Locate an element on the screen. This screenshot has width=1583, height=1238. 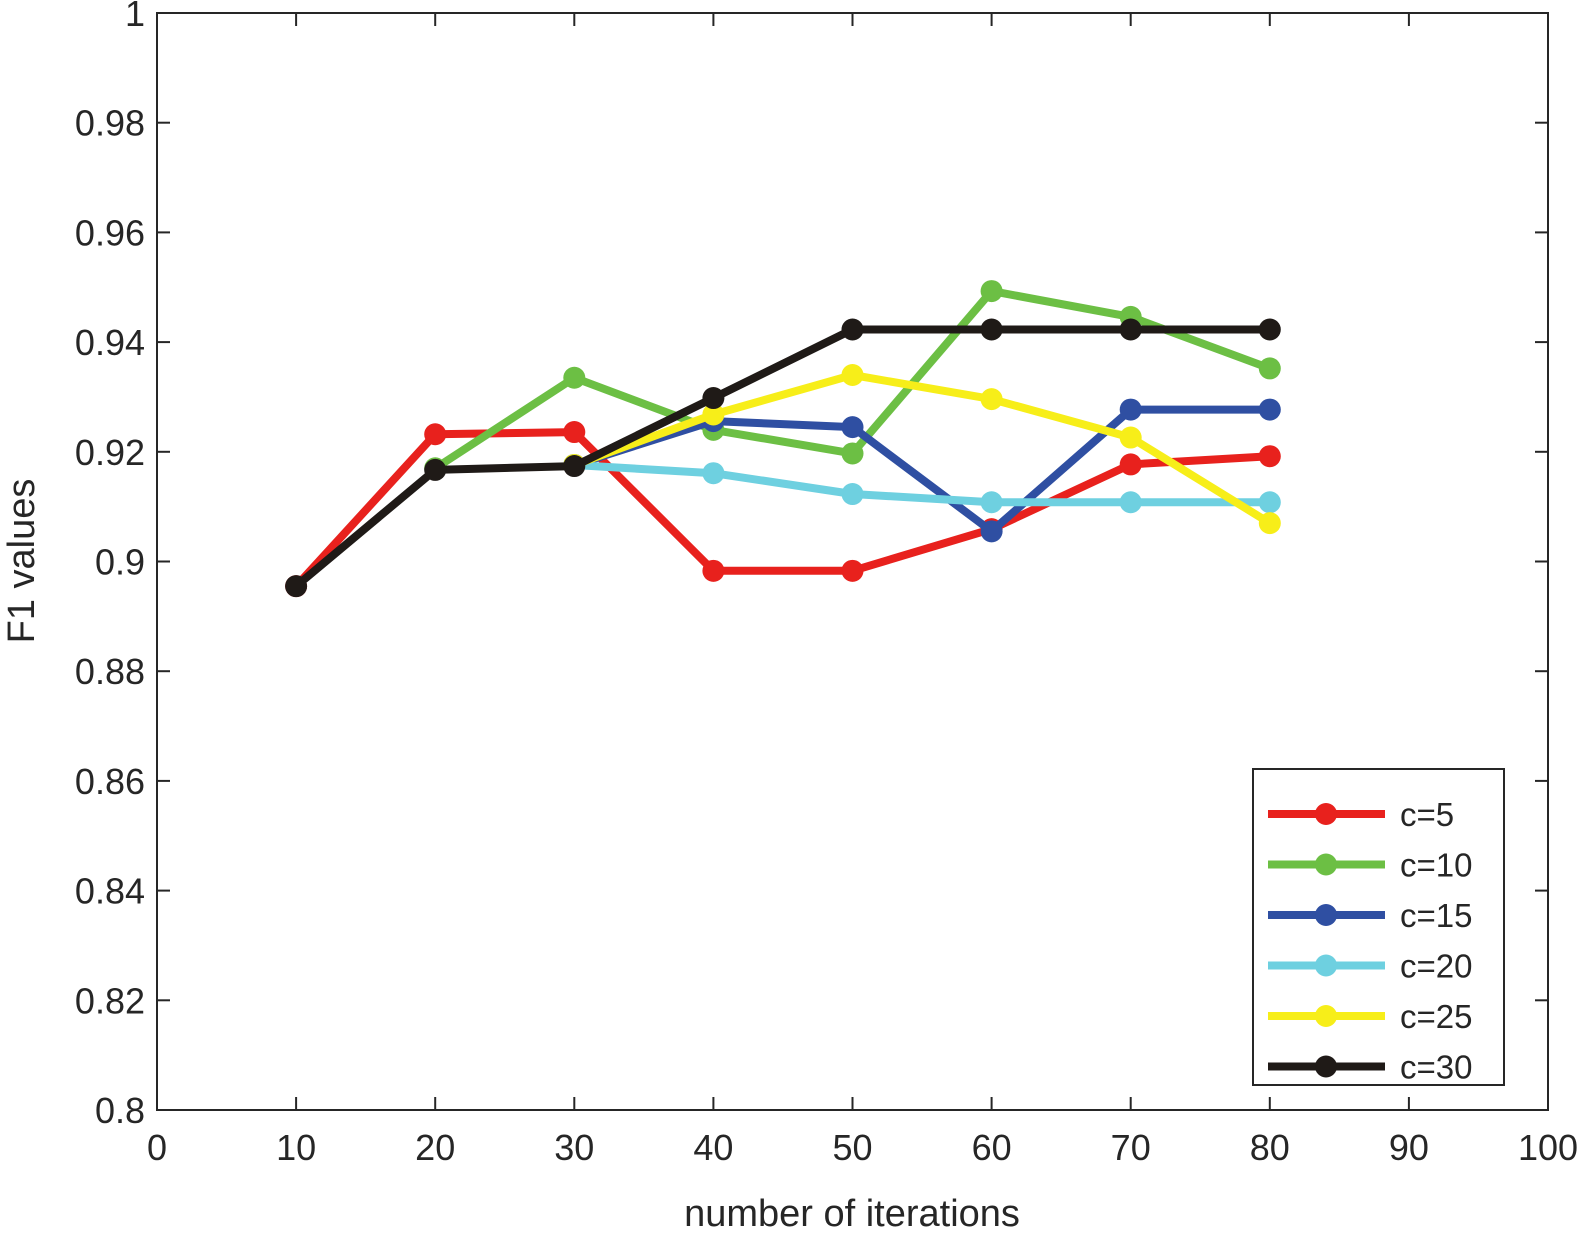
legend: c=5 c=10 c=15 c=20 c=25 c=30 is located at coordinates (1378, 927).